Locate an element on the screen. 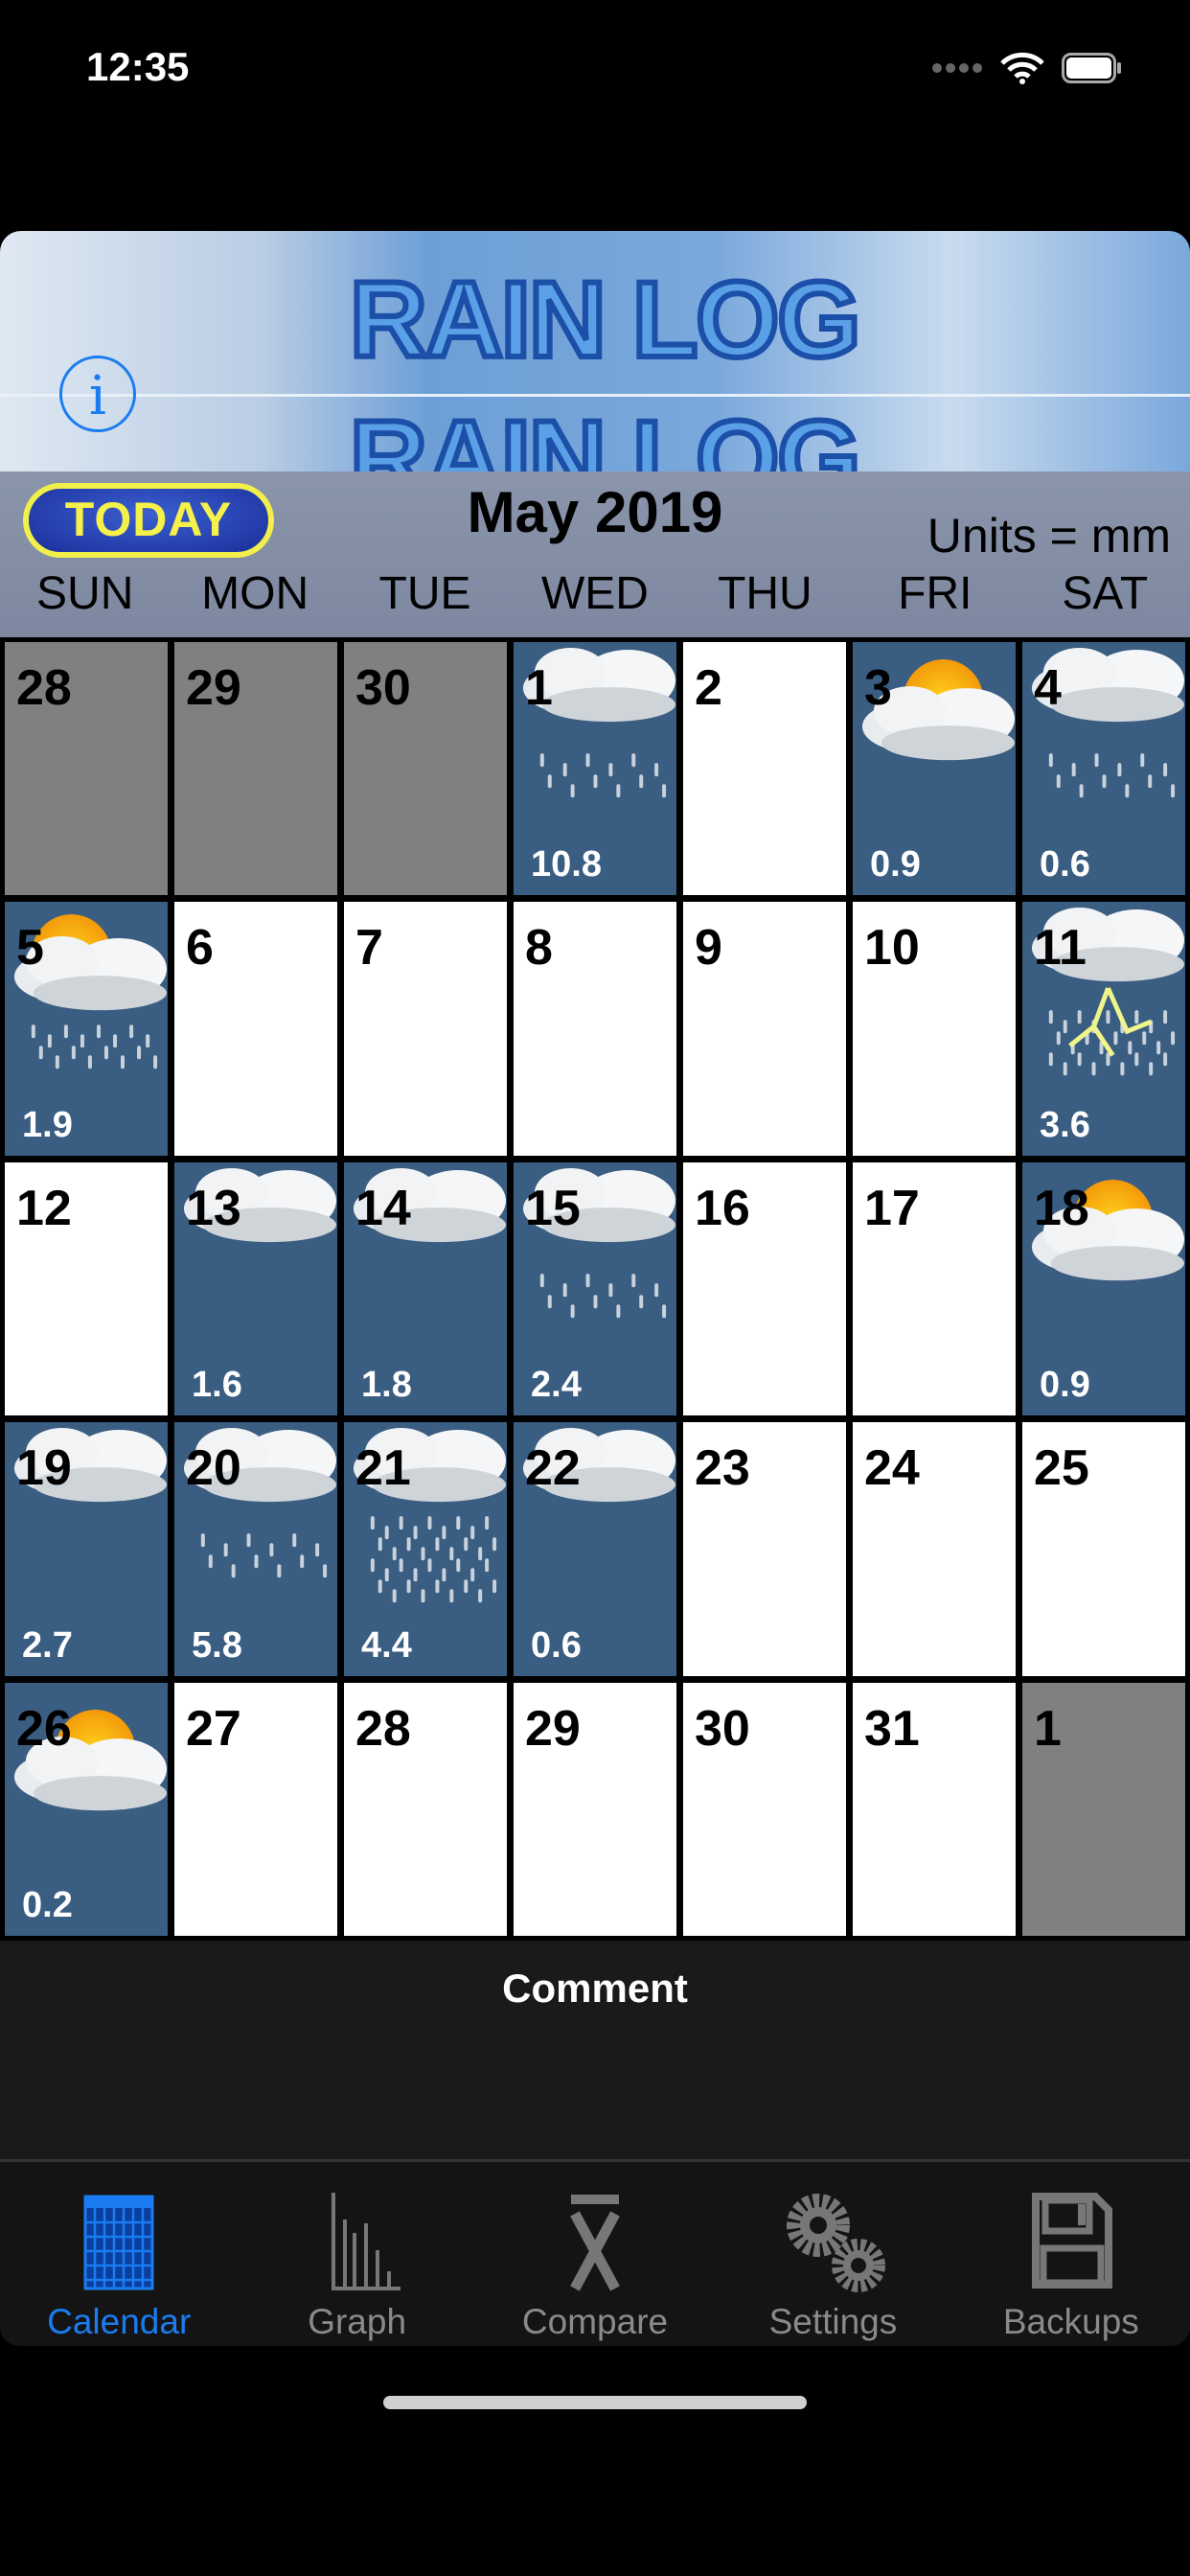 Image resolution: width=1190 pixels, height=2576 pixels. day-cell: 12 is located at coordinates (87, 1289).